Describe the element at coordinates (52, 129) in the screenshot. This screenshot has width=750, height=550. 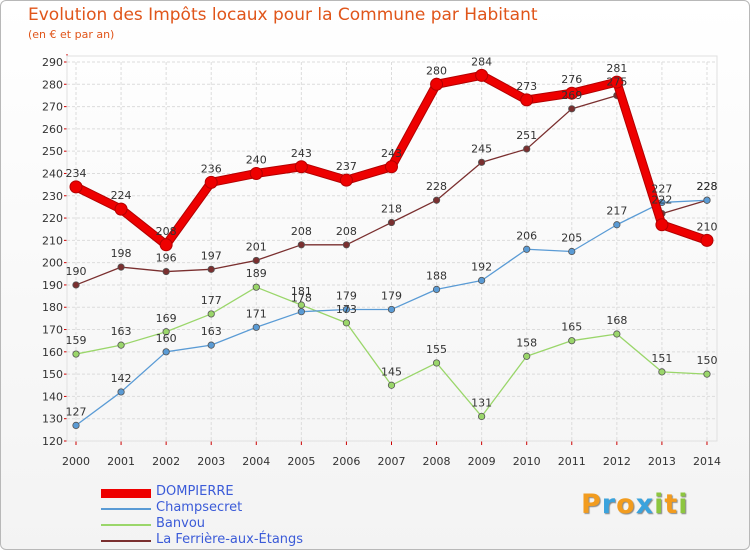
I see `y-tick-label: 260` at that location.